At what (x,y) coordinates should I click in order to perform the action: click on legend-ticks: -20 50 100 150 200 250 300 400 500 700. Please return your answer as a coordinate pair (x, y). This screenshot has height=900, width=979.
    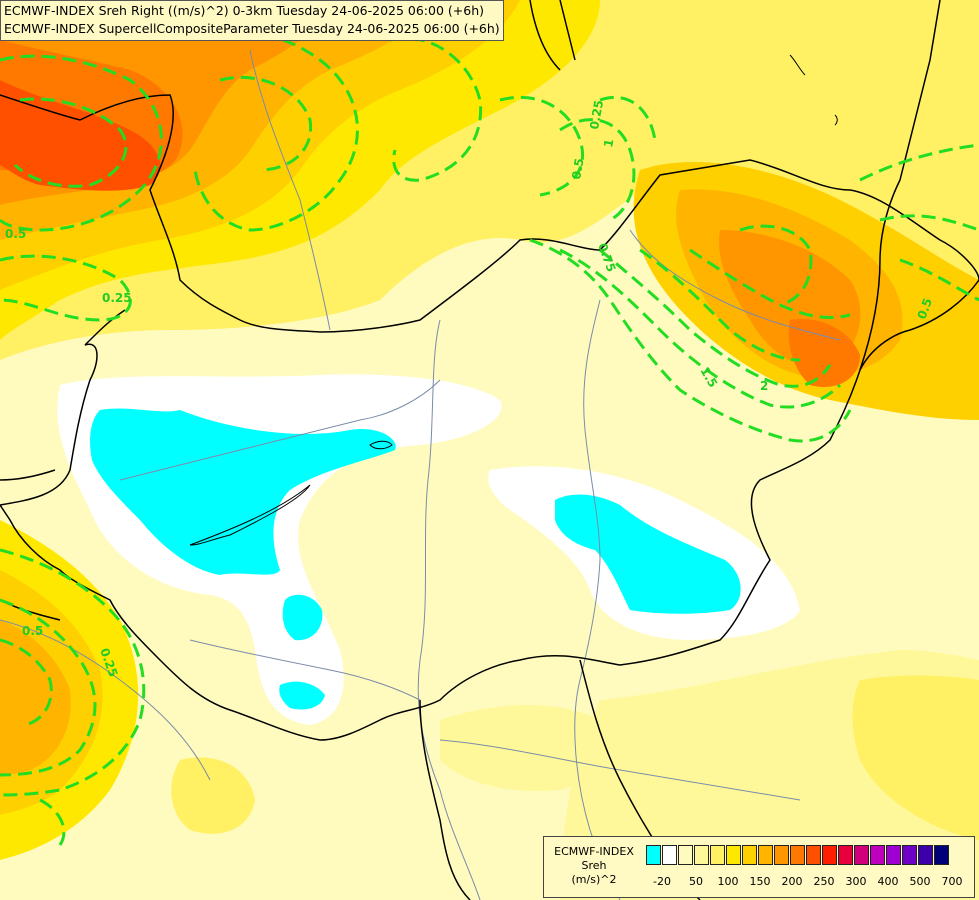
    Looking at the image, I should click on (805, 882).